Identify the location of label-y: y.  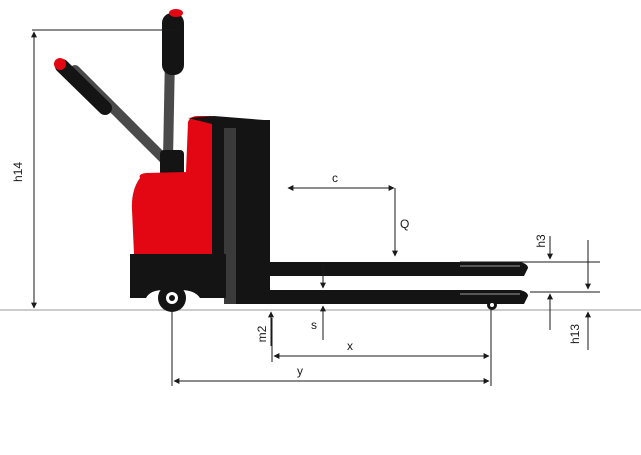
(300, 371).